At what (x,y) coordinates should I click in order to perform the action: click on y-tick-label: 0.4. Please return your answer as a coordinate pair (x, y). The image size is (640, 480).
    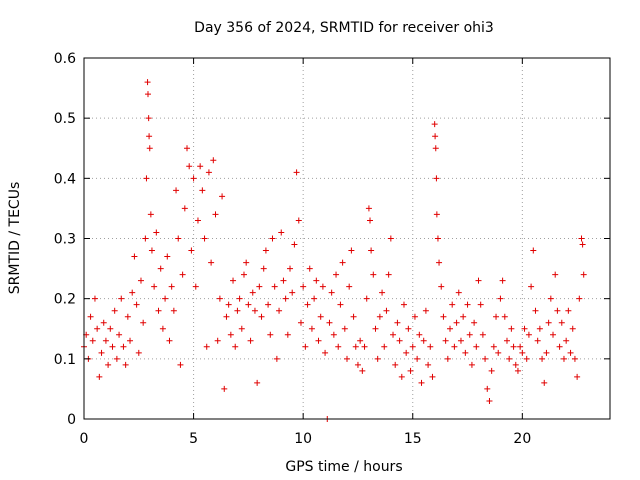
    Looking at the image, I should click on (65, 179).